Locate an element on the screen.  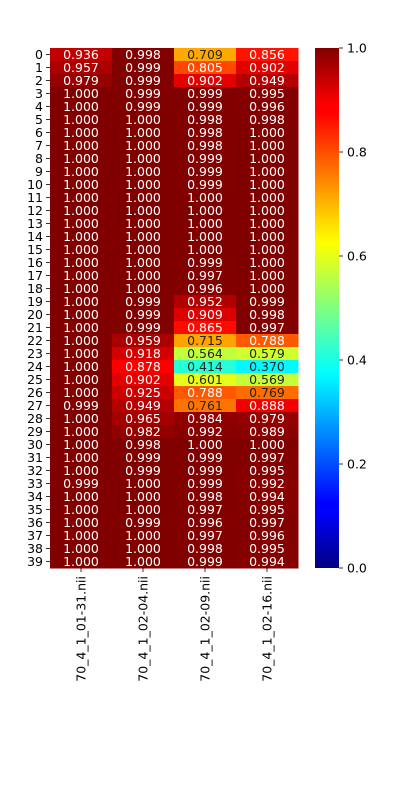
row-tick-label: 14 is located at coordinates (35, 236).